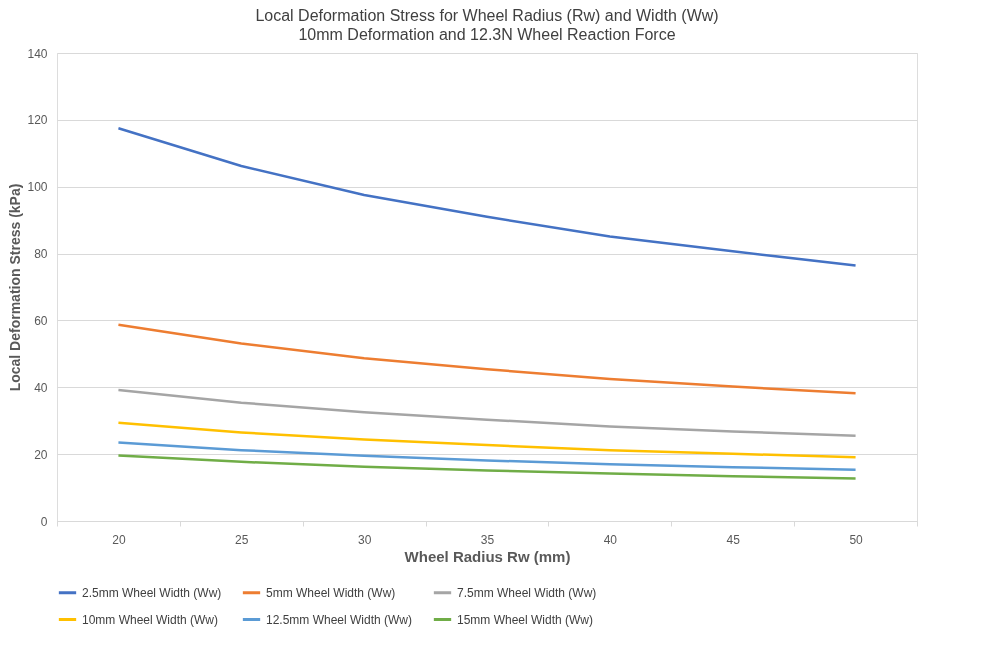  I want to click on x-tick-label: 45, so click(733, 539).